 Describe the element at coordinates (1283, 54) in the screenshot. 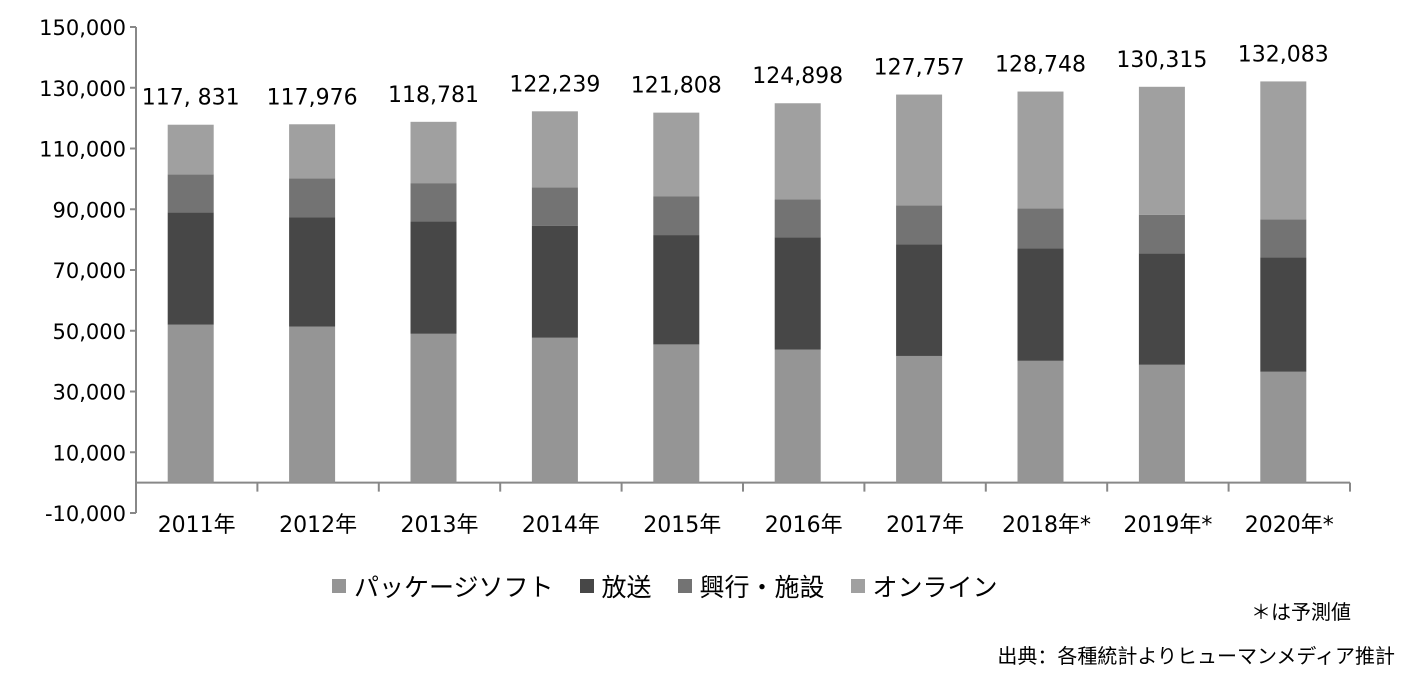

I see `total-label: 132,083` at that location.